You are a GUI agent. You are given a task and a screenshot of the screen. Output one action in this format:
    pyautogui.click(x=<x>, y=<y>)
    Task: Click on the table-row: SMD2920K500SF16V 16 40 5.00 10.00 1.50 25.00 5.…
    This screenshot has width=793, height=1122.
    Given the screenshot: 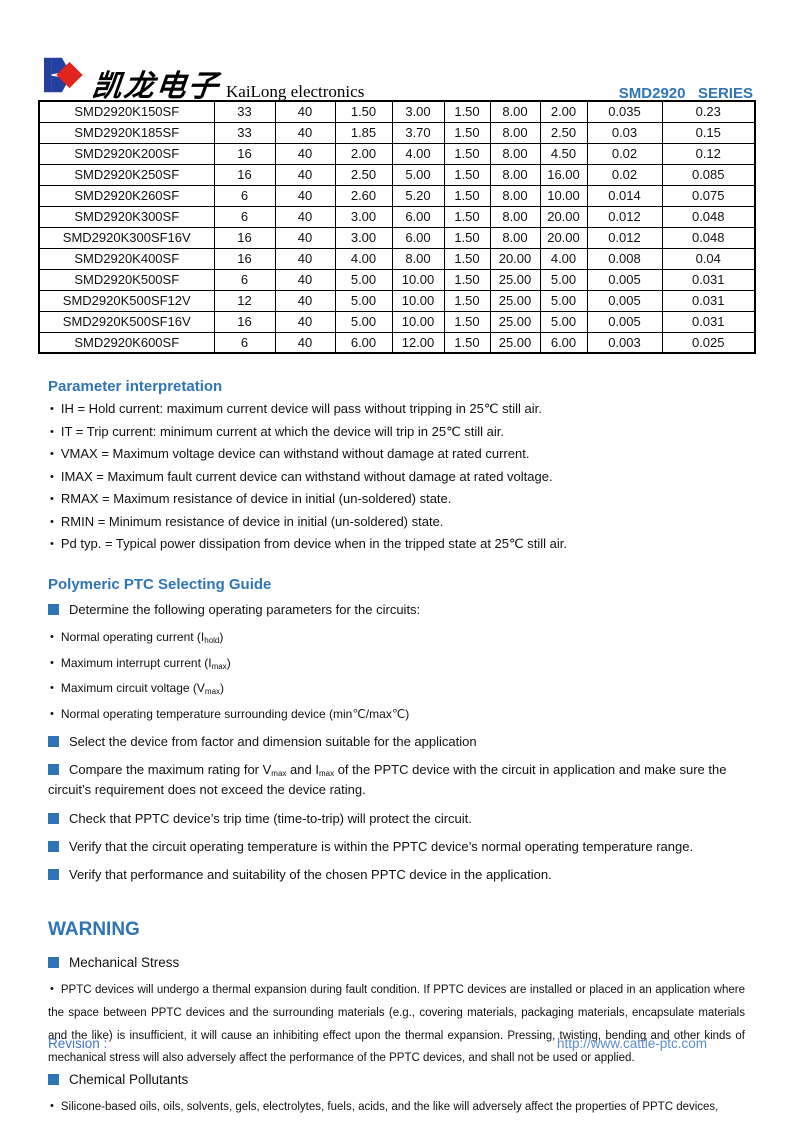 What is the action you would take?
    pyautogui.click(x=397, y=321)
    